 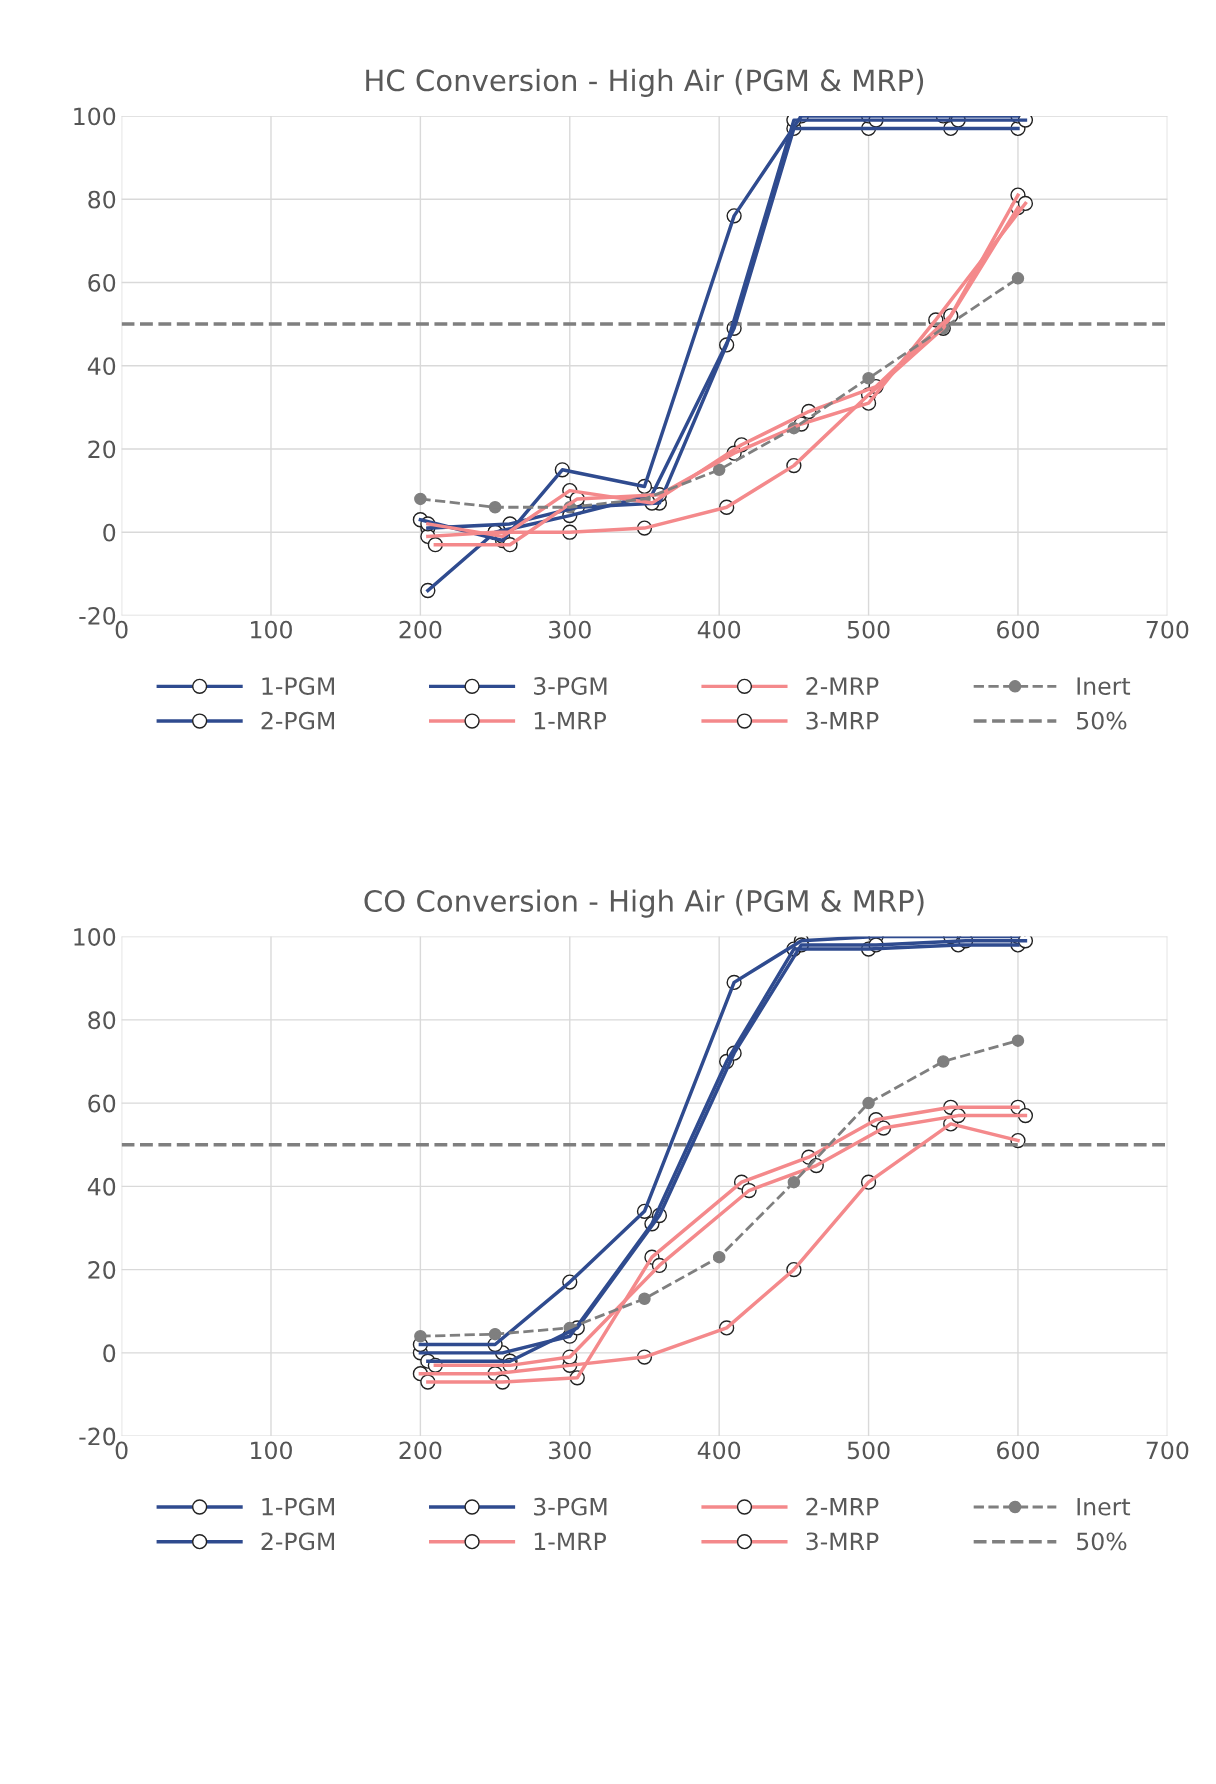 What do you see at coordinates (645, 83) in the screenshot?
I see `chart-title: HC Conversion - High Air (PGM & MRP)` at bounding box center [645, 83].